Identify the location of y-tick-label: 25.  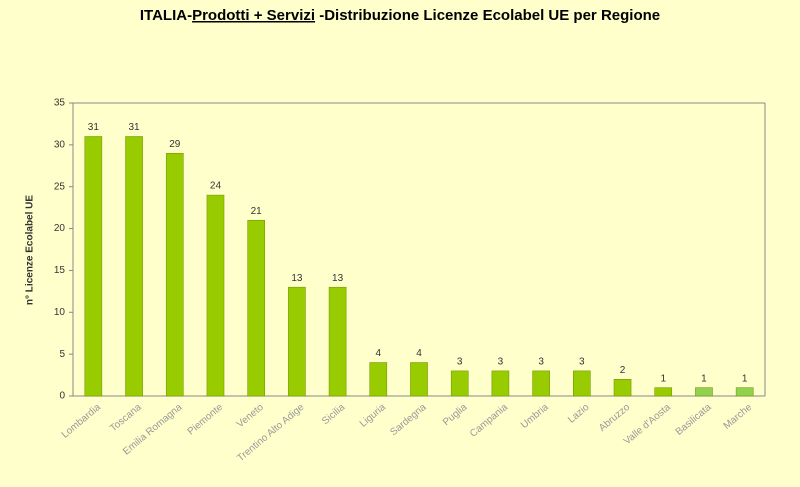
(60, 186).